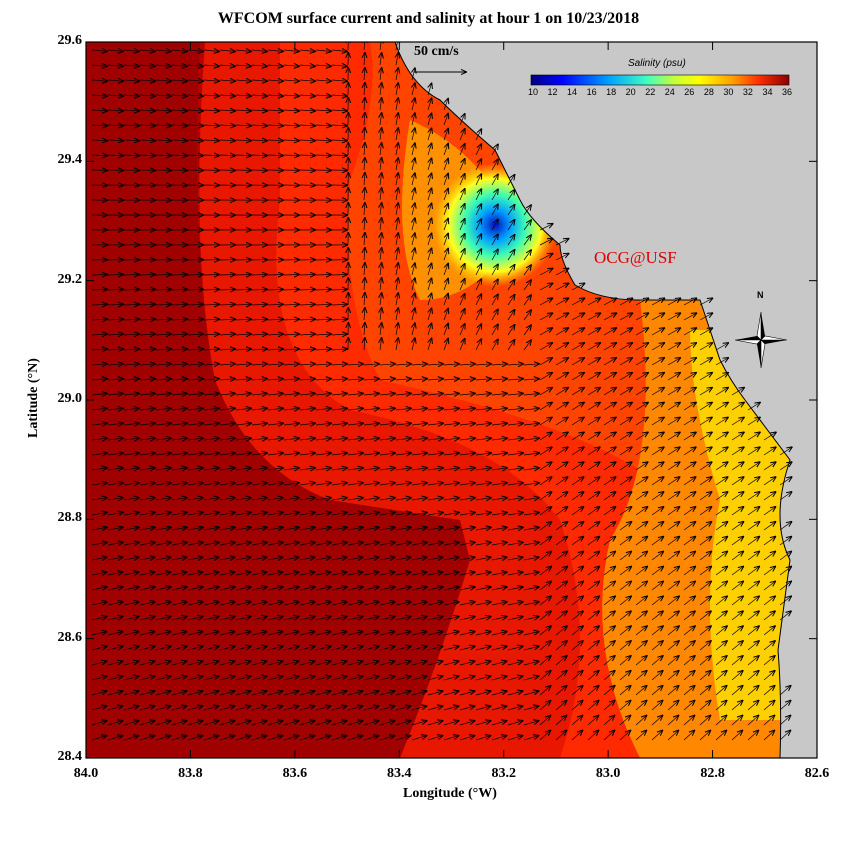 The width and height of the screenshot is (857, 842). Describe the element at coordinates (70, 756) in the screenshot. I see `y-tick-label: 28.4` at that location.